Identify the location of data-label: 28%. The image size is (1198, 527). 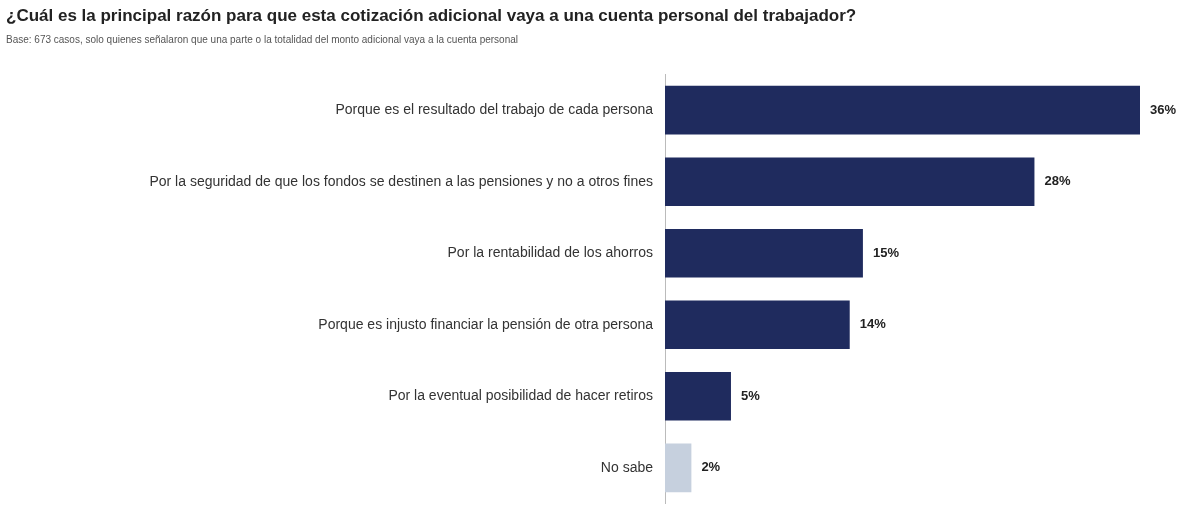
(1057, 181).